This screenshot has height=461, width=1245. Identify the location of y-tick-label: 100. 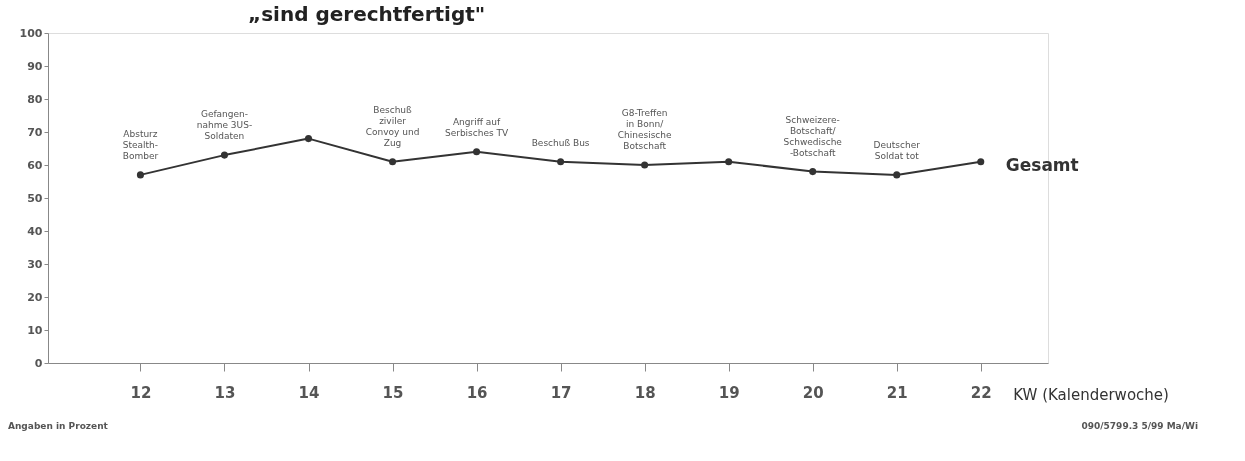
(31, 33).